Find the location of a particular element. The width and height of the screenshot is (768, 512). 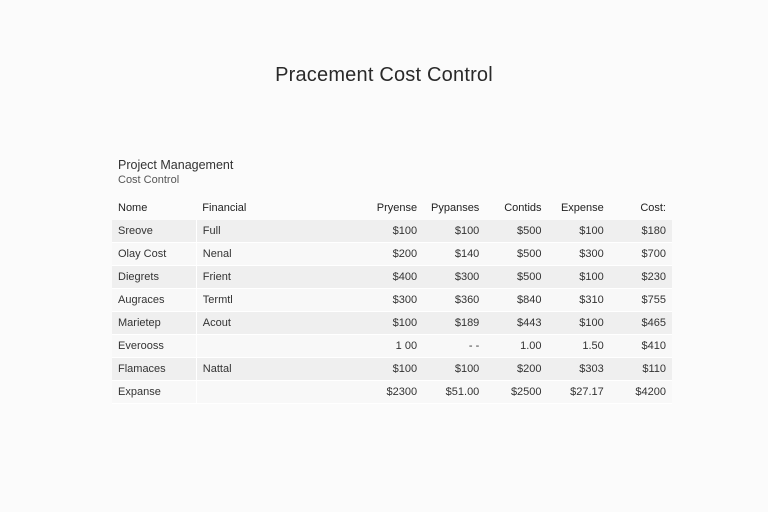

table-cell: $110 is located at coordinates (640, 369).